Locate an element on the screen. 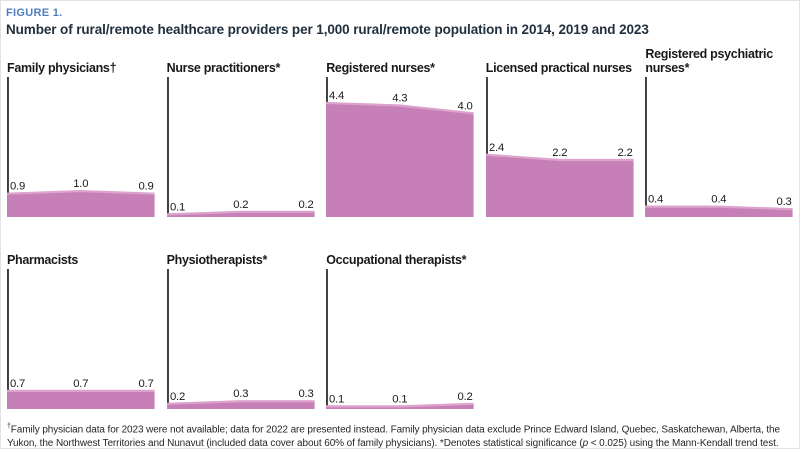 The image size is (800, 449). footnote-p-symbol: p is located at coordinates (585, 443).